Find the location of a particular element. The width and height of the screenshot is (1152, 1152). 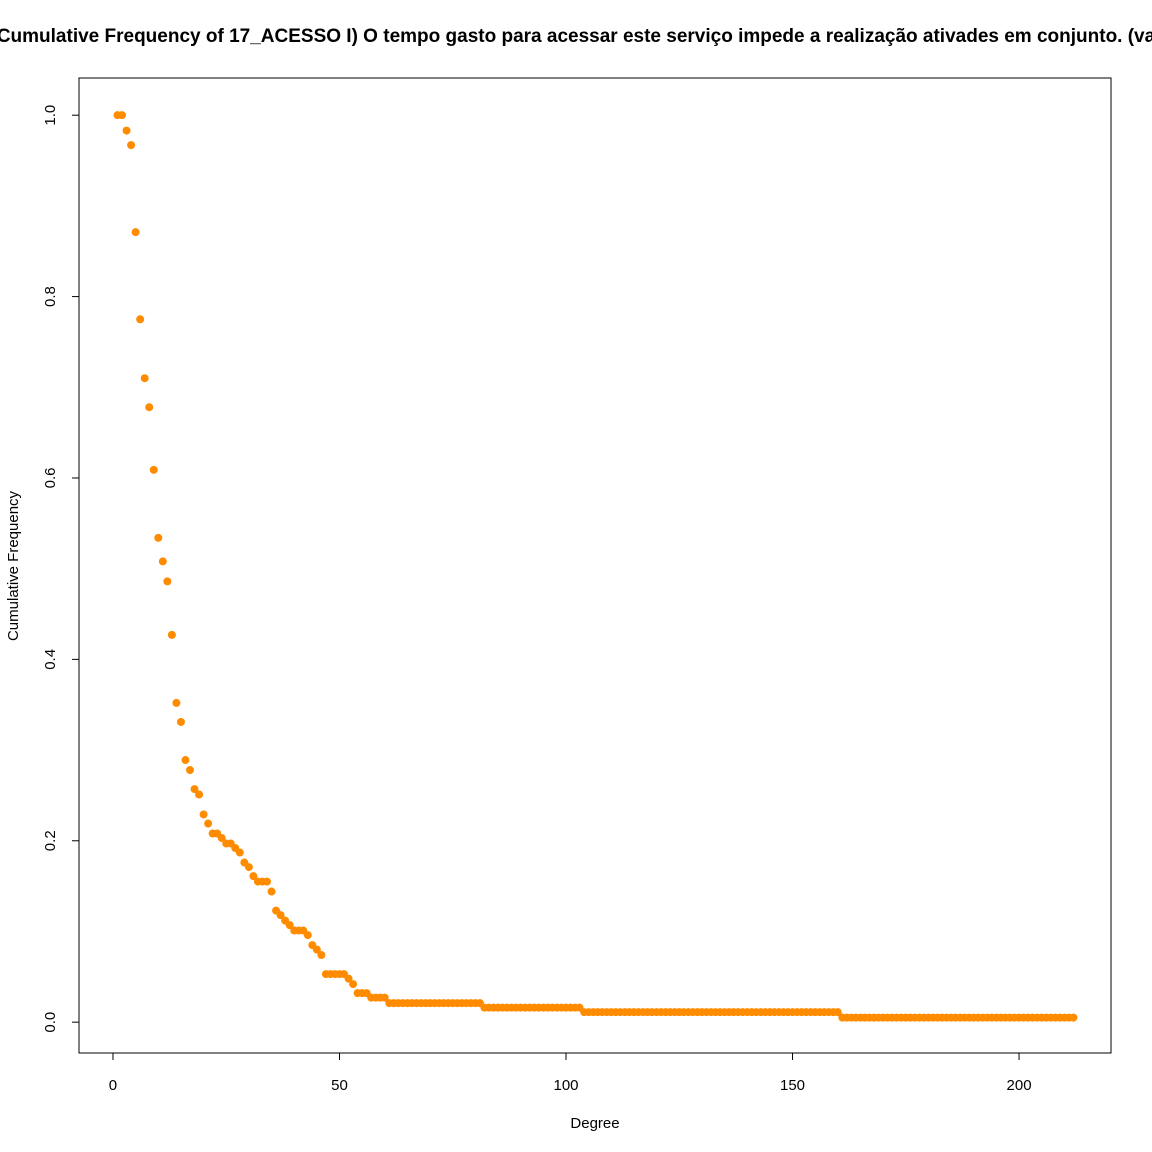

y-tick-label: 0.0 is located at coordinates (50, 1022).